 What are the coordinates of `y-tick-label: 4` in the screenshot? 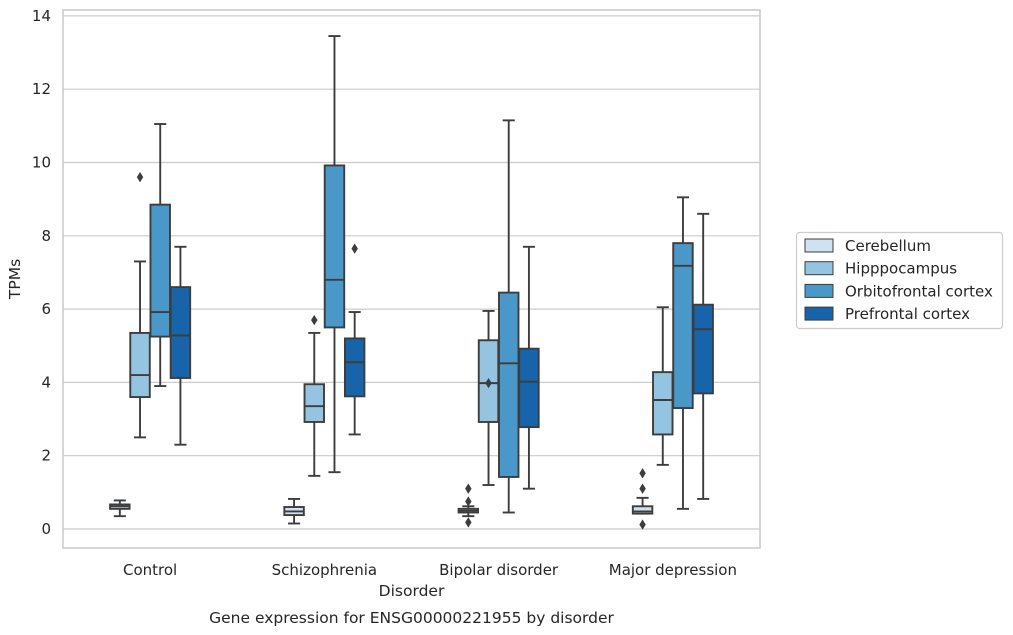 It's located at (46, 382).